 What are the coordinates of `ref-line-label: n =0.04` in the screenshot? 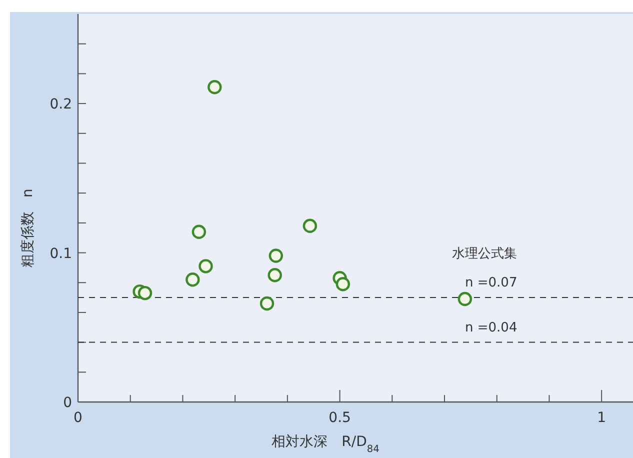 It's located at (491, 328).